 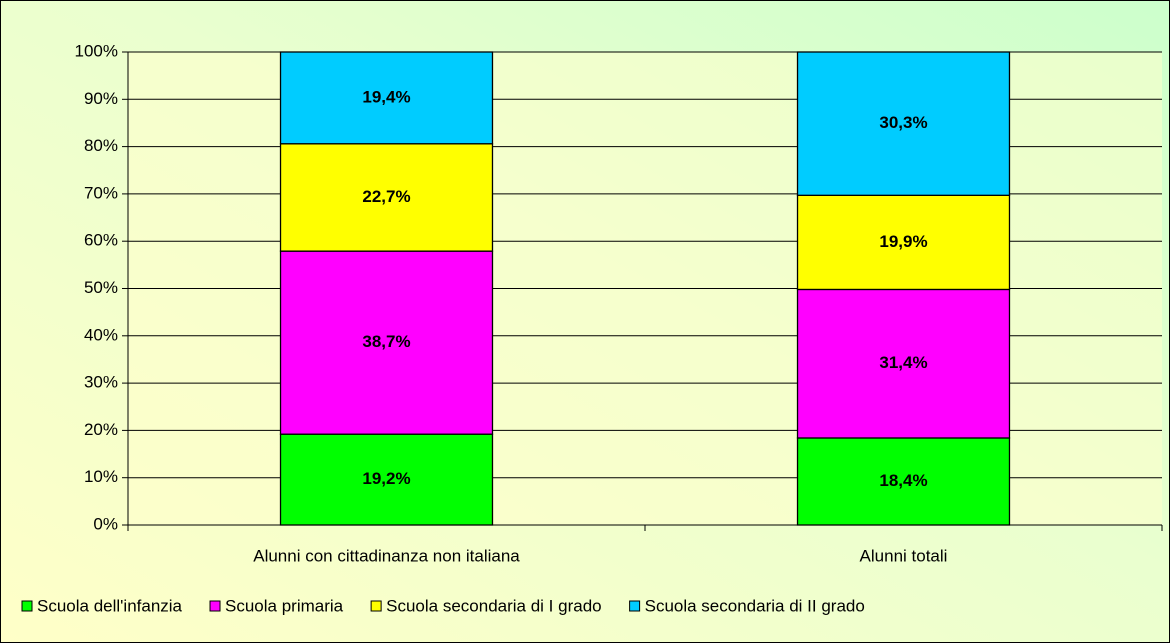 I want to click on value-label: 31,4%, so click(x=903, y=362).